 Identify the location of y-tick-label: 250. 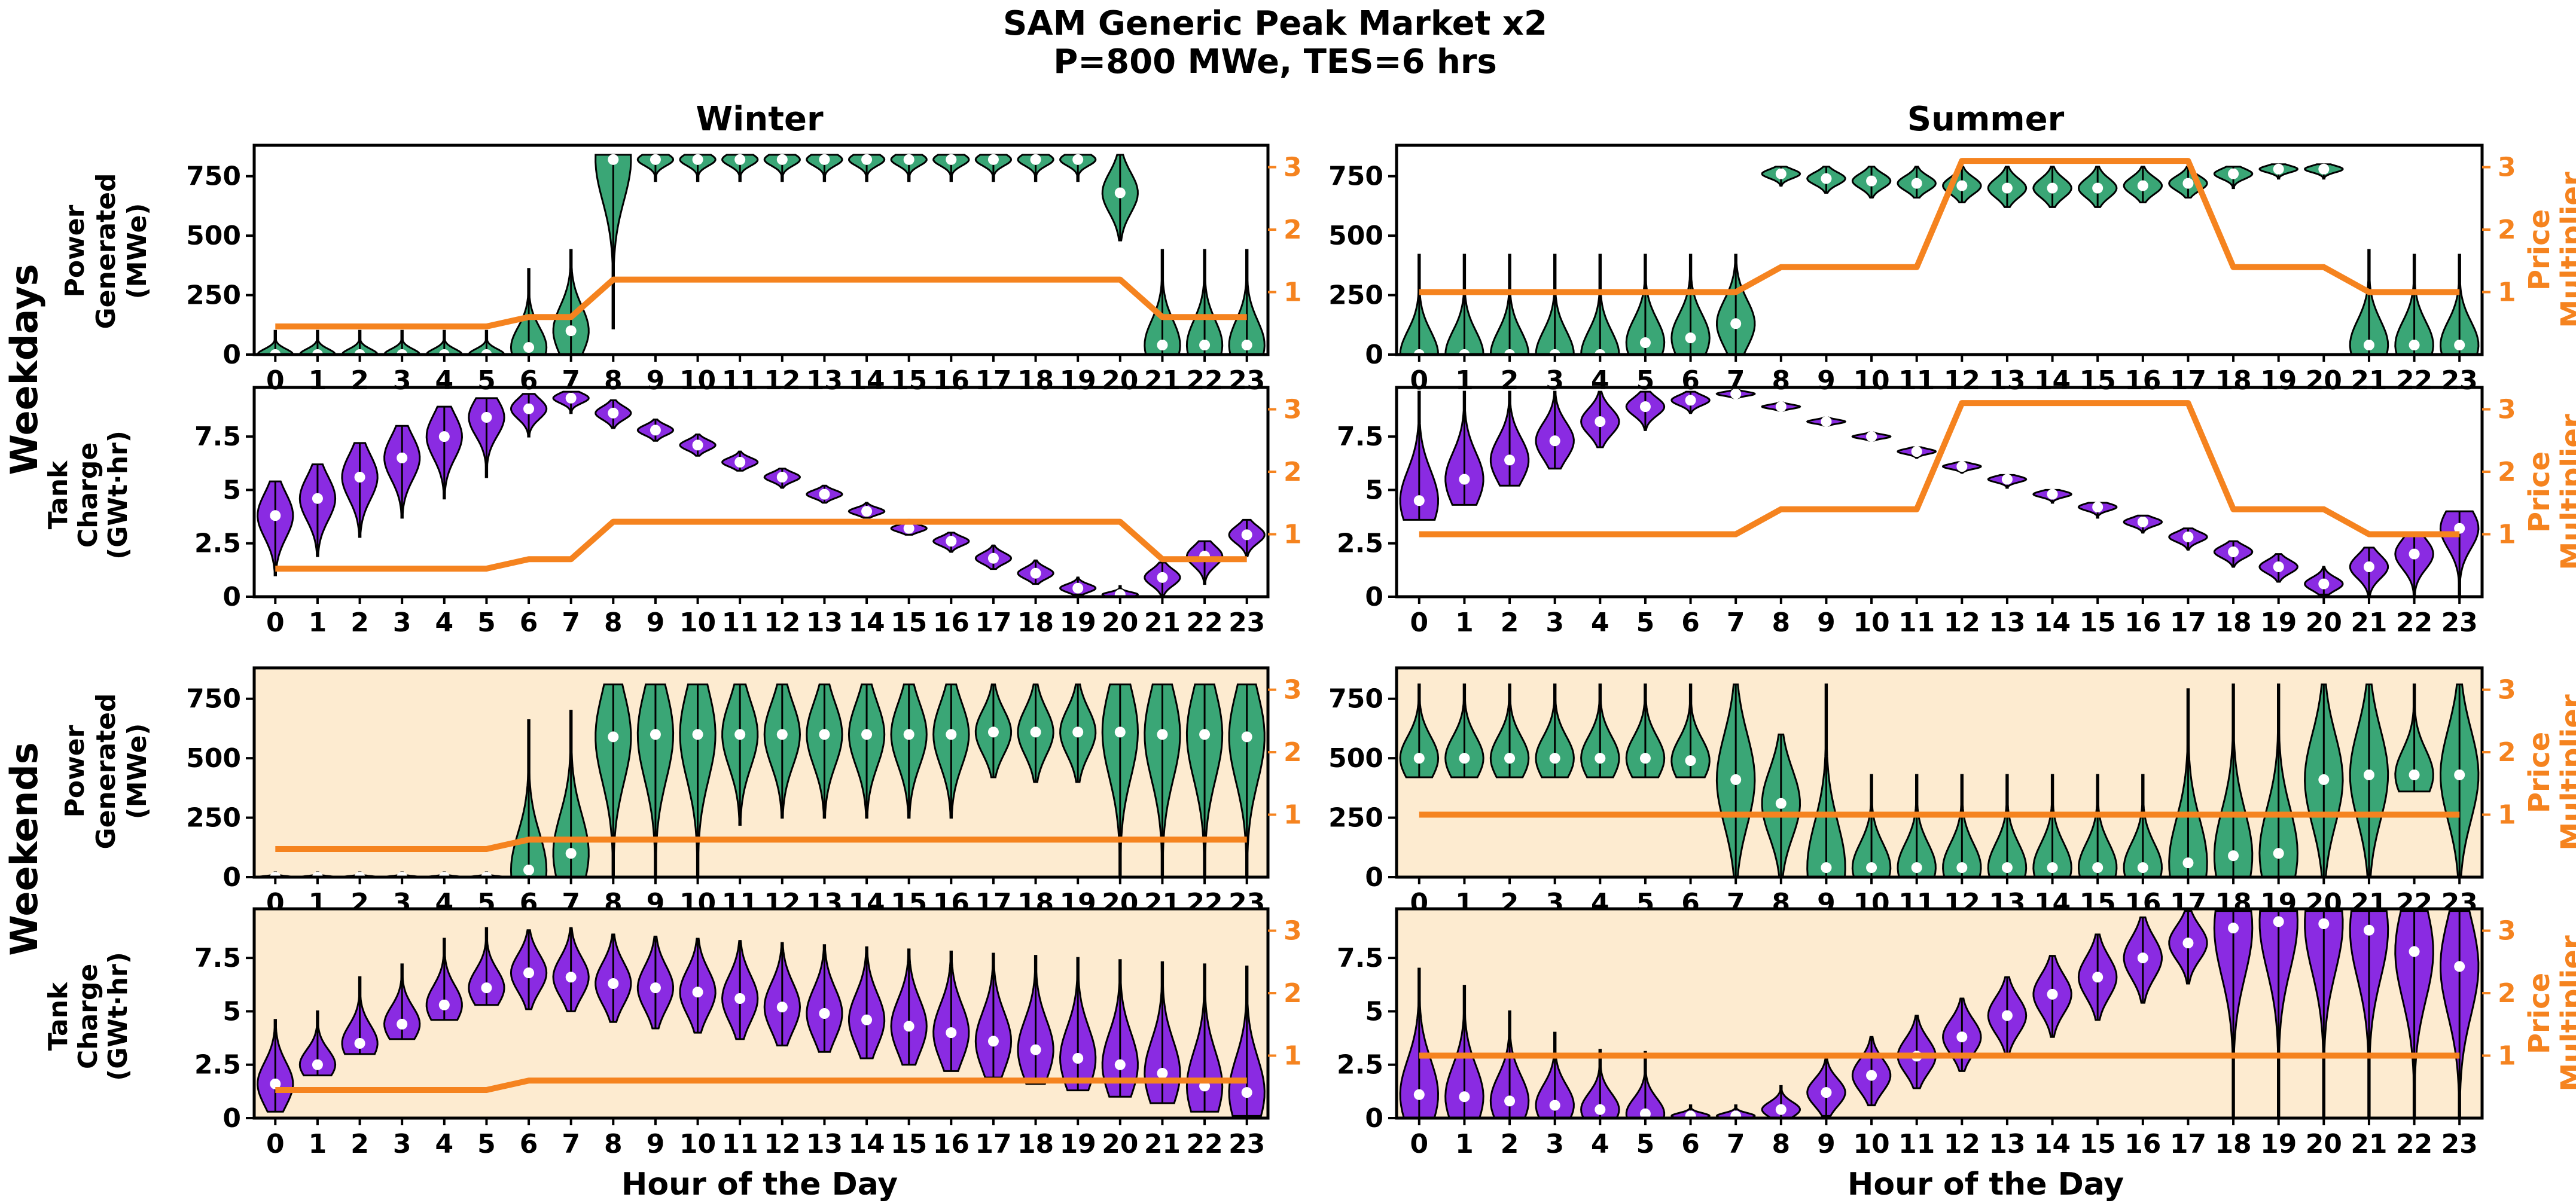
(1356, 295).